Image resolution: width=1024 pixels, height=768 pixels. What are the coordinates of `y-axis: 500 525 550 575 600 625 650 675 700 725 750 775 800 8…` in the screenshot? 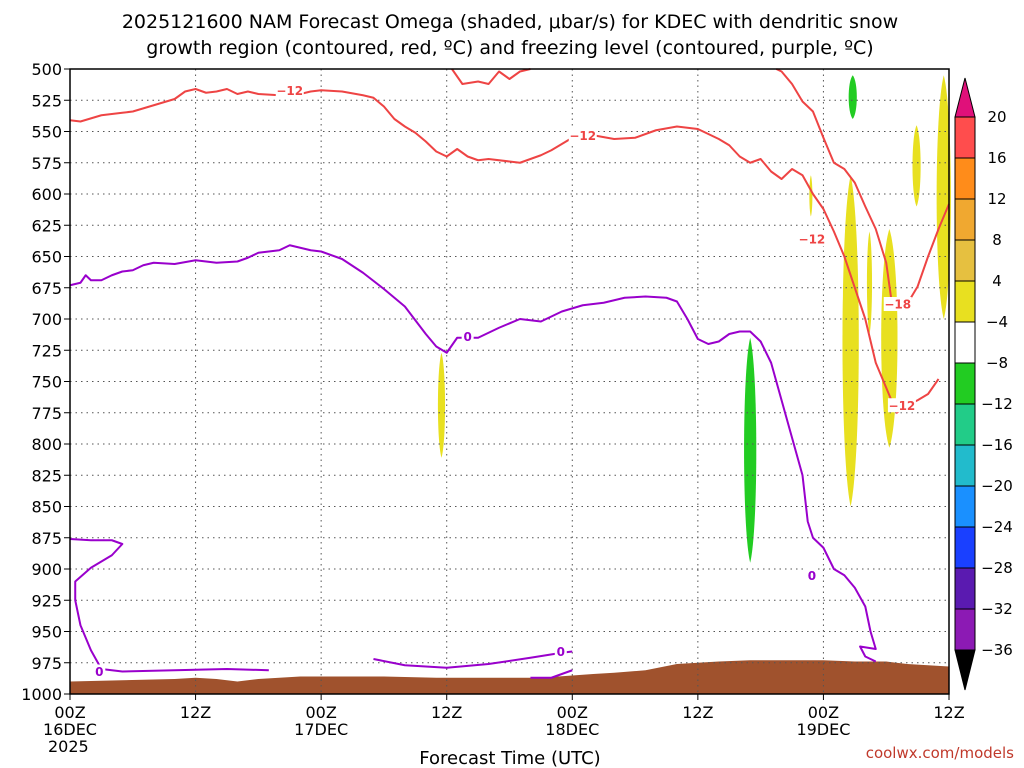 It's located at (45, 382).